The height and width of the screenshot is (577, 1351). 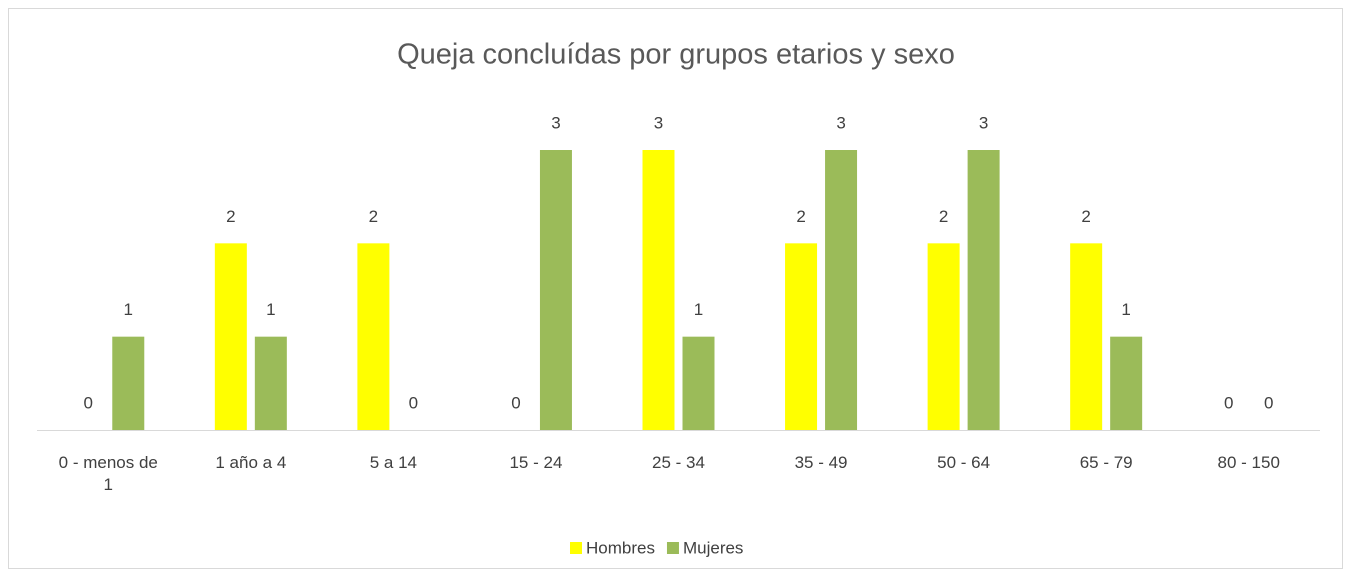 What do you see at coordinates (251, 462) in the screenshot?
I see `x-tick-label: 1 año a 4` at bounding box center [251, 462].